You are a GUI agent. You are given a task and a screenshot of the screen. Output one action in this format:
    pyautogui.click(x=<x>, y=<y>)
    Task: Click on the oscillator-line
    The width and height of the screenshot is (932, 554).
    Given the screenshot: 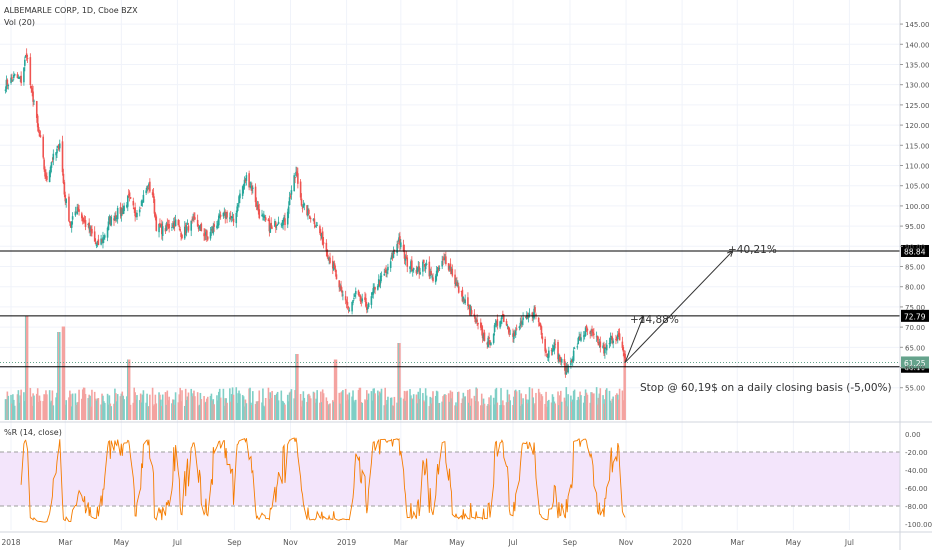 What is the action you would take?
    pyautogui.click(x=323, y=480)
    